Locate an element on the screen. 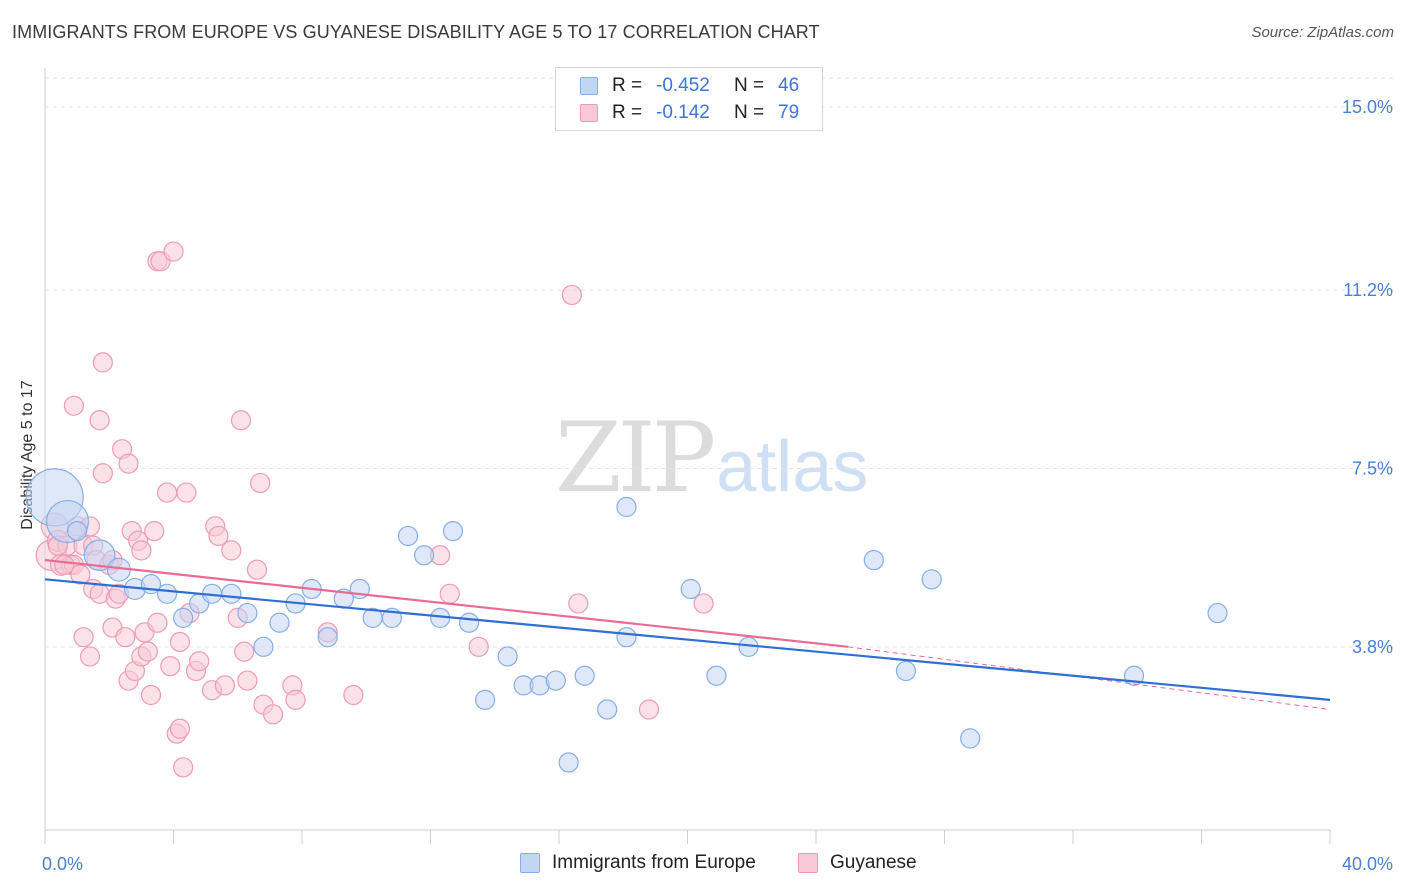 The width and height of the screenshot is (1406, 892). series-legend: Immigrants from Europe Guyanese is located at coordinates (703, 865).